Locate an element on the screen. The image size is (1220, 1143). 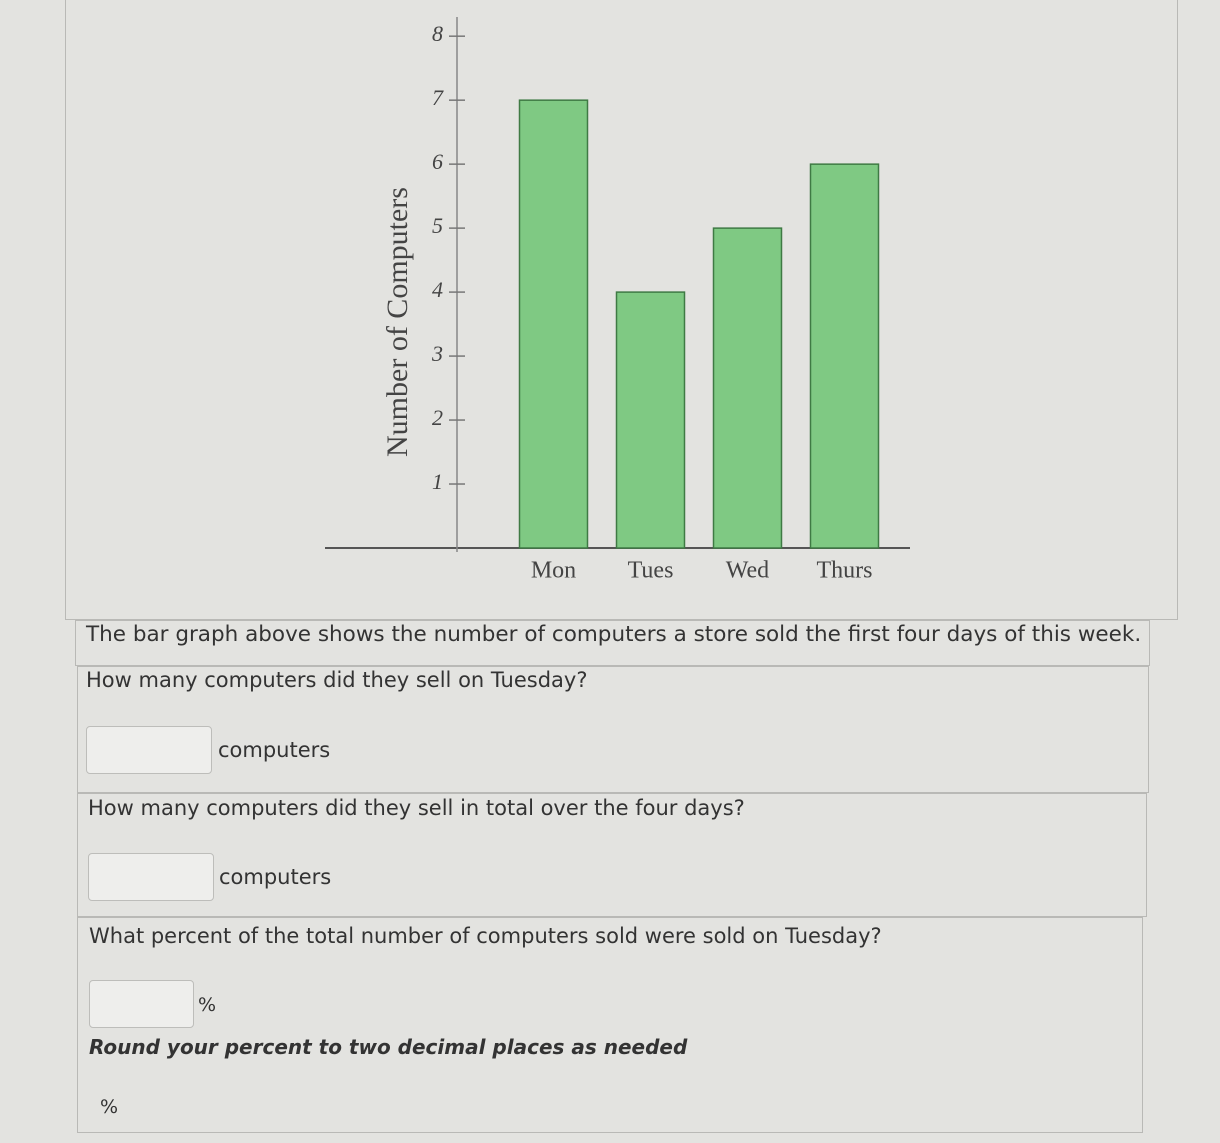
y-tick-label: 6 is located at coordinates (437, 161).